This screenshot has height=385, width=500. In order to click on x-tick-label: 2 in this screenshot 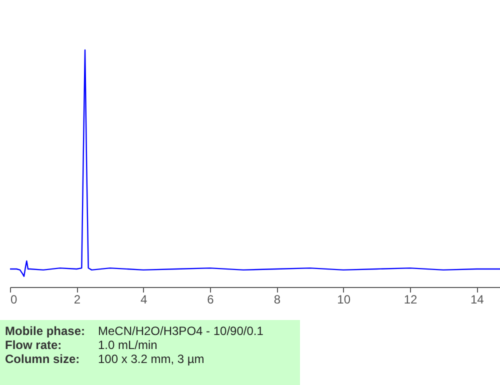, I will do `click(77, 299)`.